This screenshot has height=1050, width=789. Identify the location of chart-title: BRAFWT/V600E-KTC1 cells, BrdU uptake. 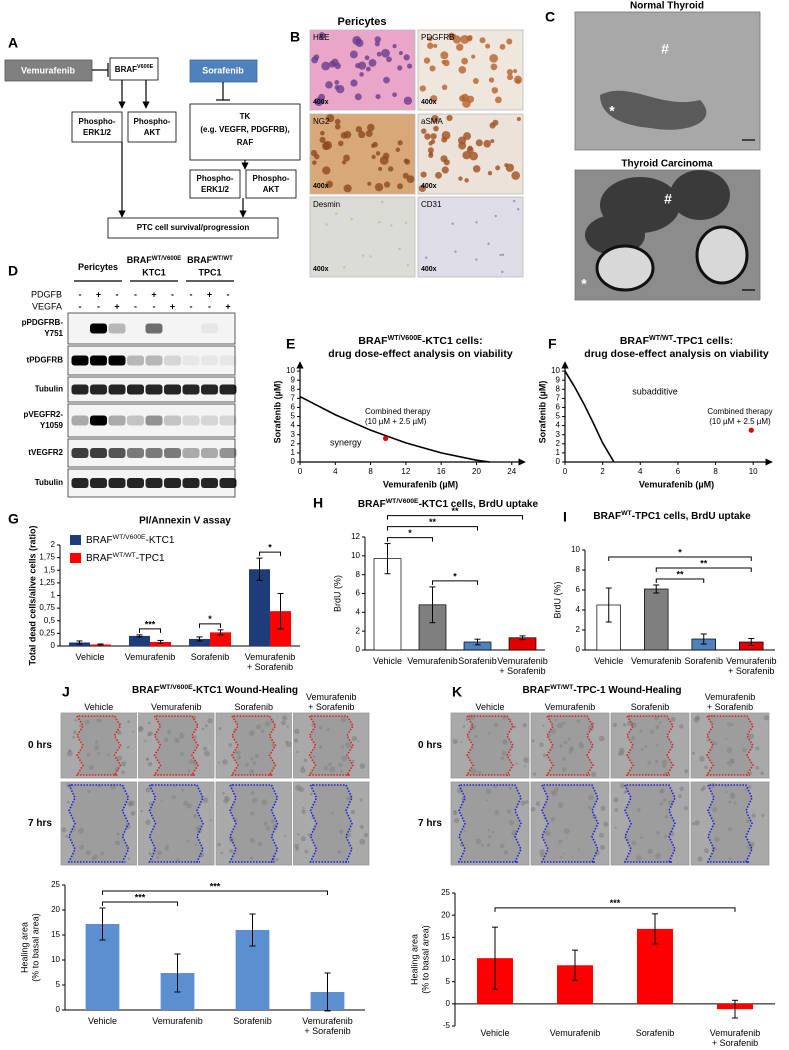
(448, 504).